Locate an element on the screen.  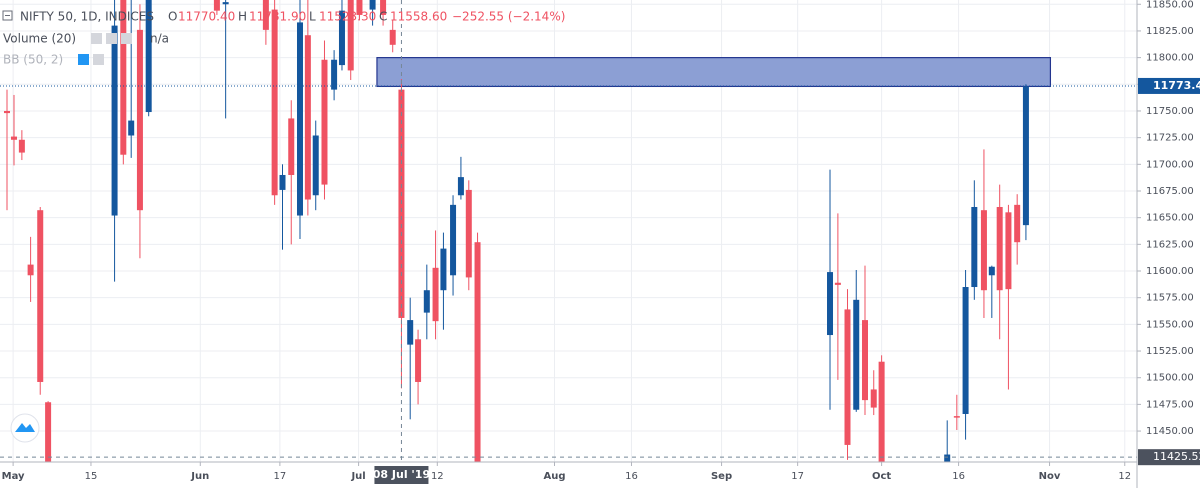
brand-logo is located at coordinates (25, 427).